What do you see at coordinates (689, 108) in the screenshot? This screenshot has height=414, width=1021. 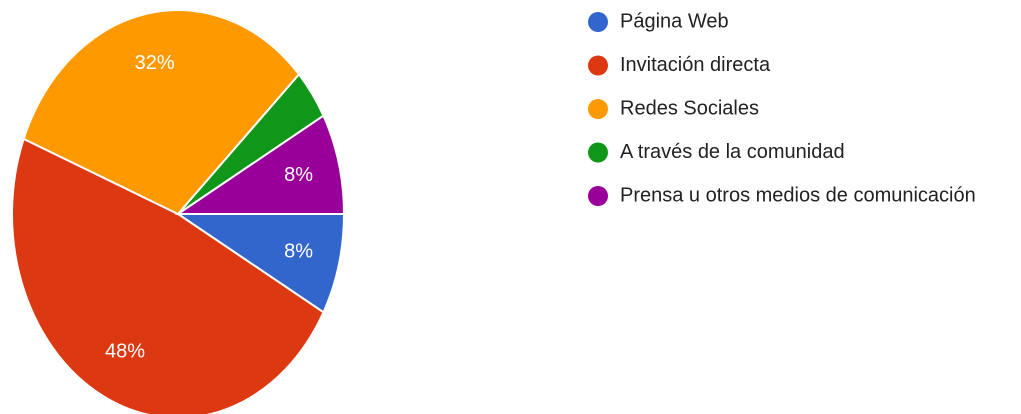 I see `legend-label: Redes Sociales` at bounding box center [689, 108].